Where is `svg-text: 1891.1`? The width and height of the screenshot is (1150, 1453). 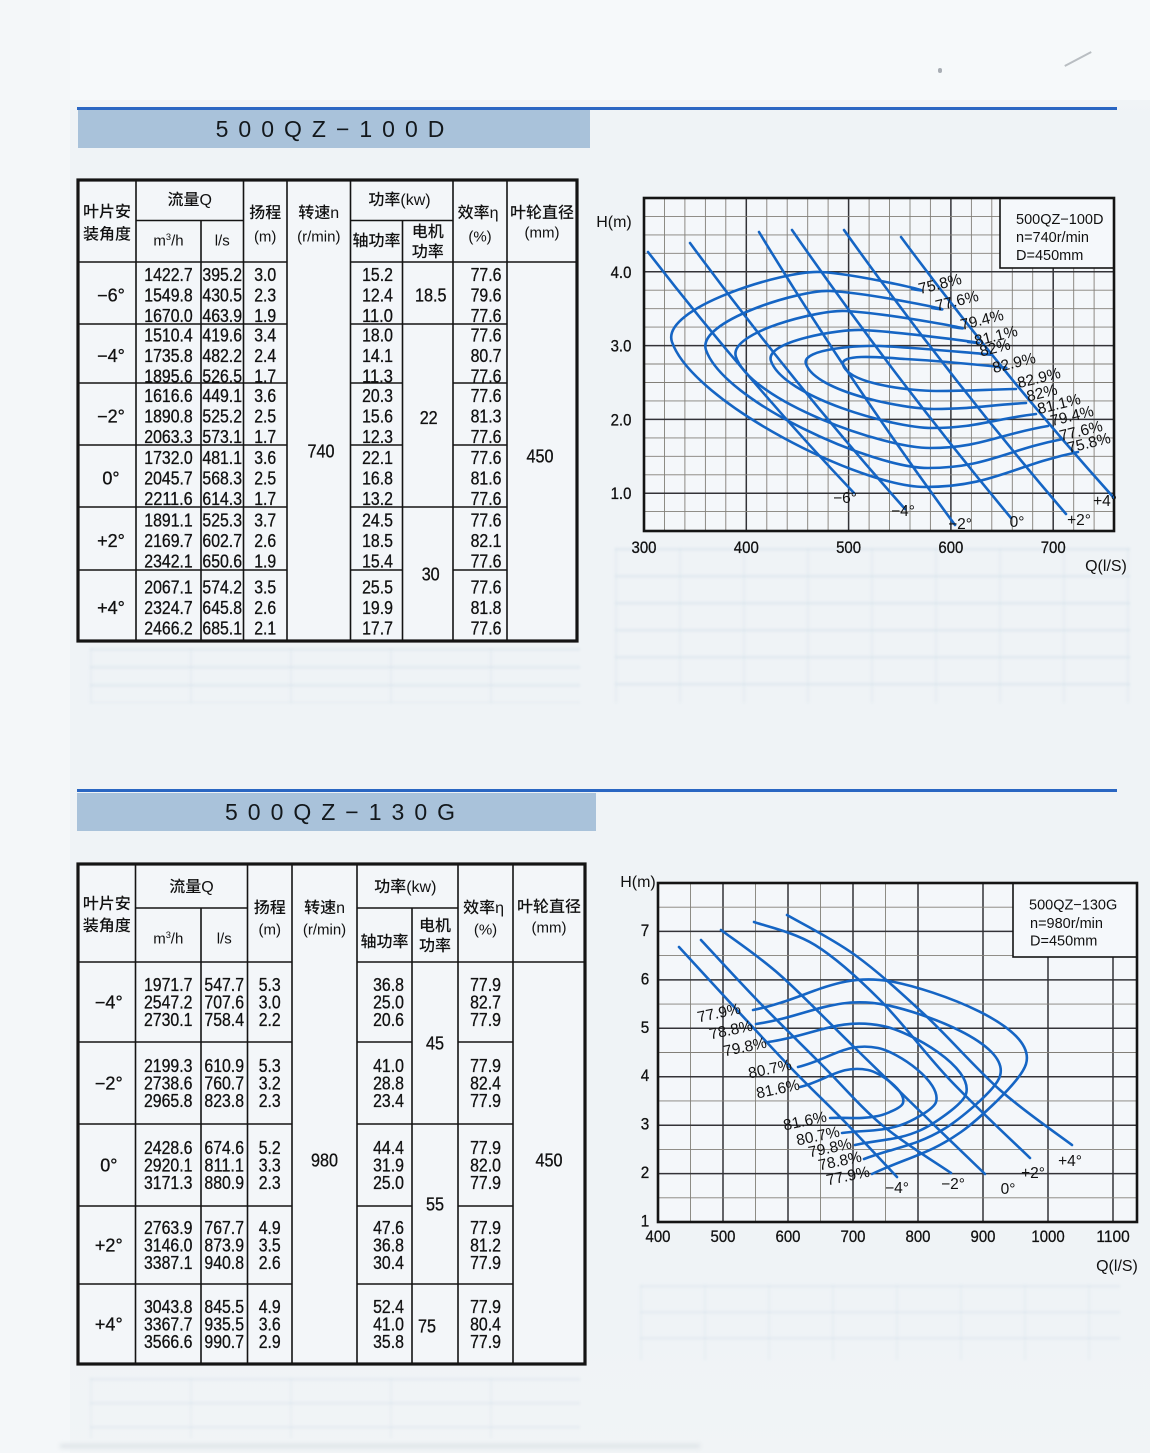
svg-text: 1891.1 is located at coordinates (168, 520).